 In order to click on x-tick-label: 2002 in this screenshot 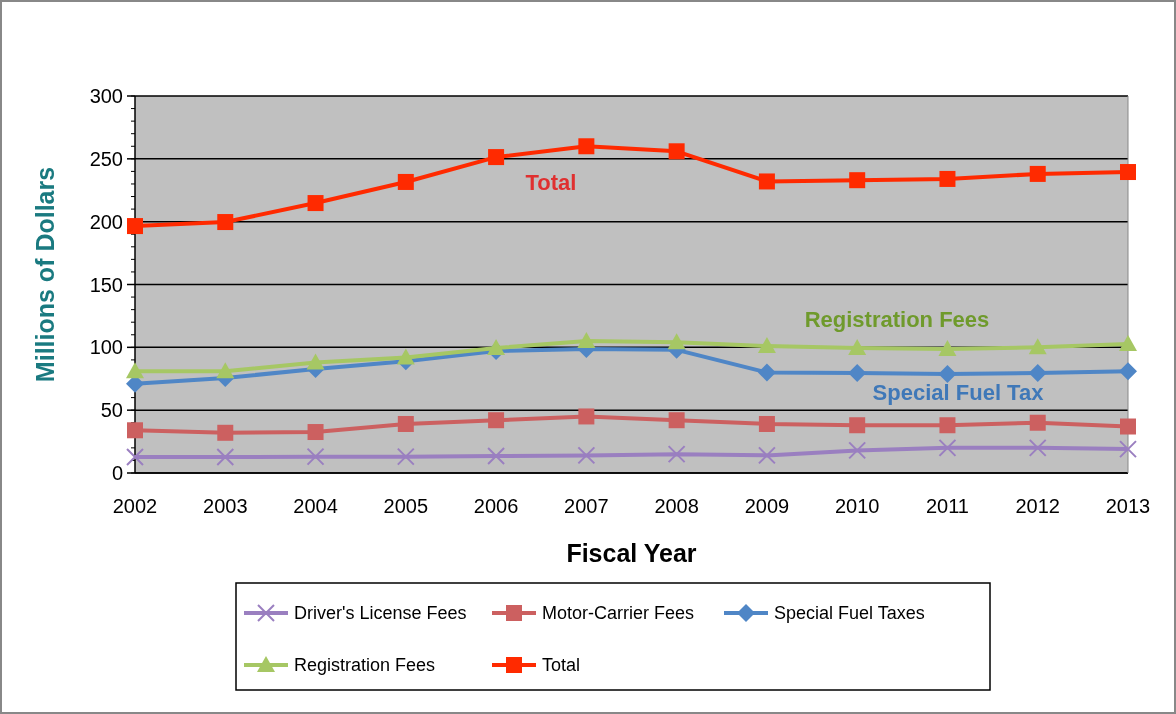, I will do `click(135, 506)`.